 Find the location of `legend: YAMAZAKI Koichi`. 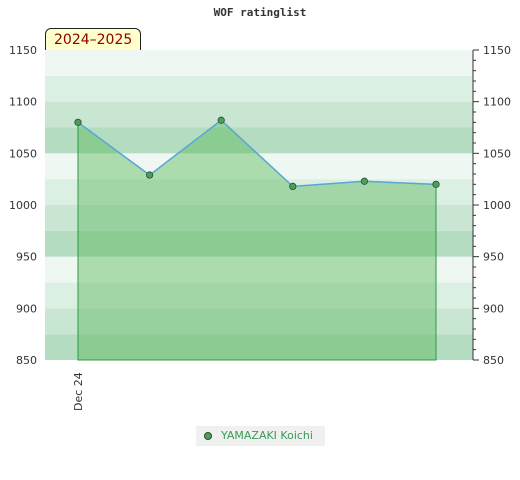

legend: YAMAZAKI Koichi is located at coordinates (260, 436).